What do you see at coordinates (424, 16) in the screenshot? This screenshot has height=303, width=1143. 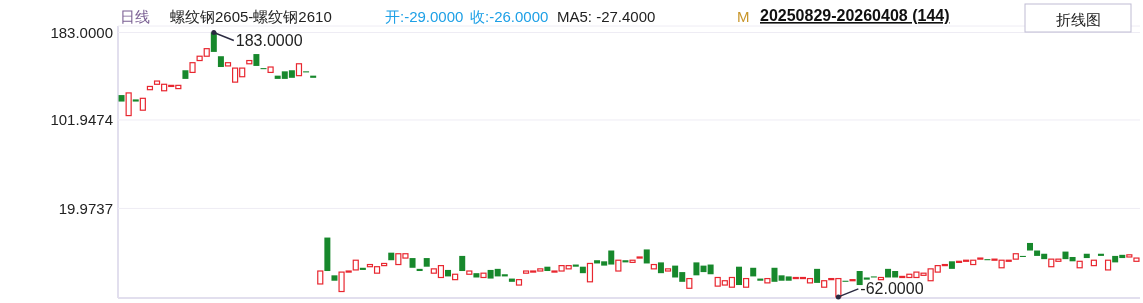 I see `text: 开:-29.0000` at bounding box center [424, 16].